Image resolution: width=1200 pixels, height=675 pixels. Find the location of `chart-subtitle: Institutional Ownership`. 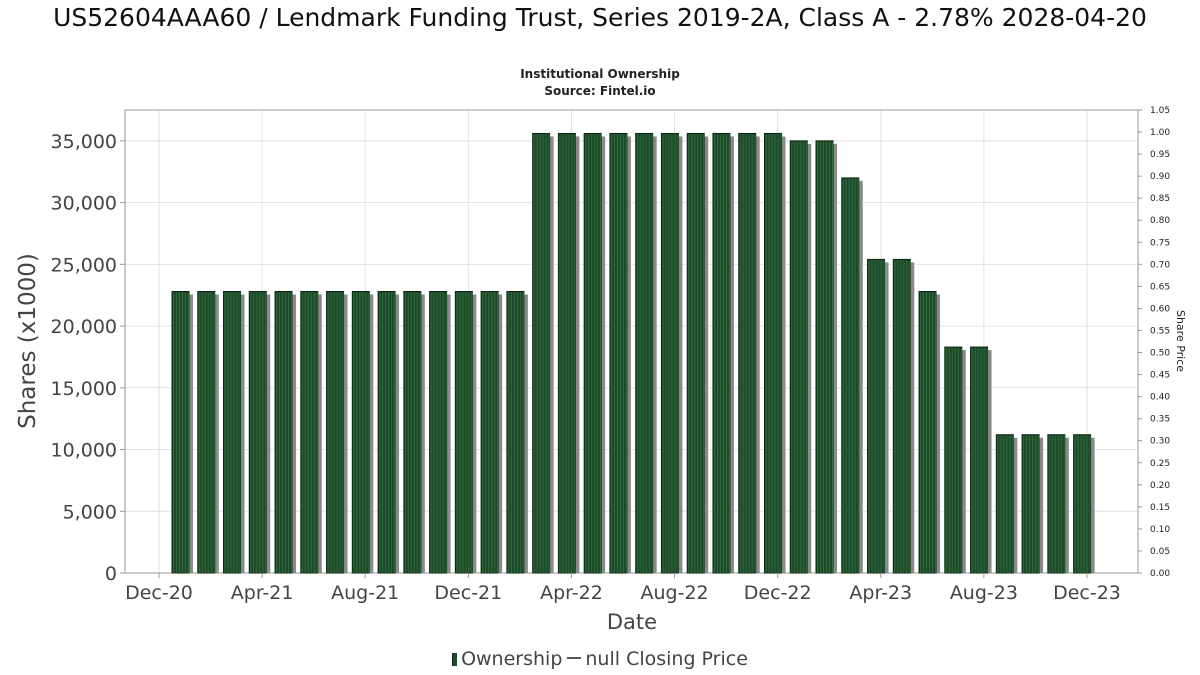

chart-subtitle: Institutional Ownership is located at coordinates (600, 74).